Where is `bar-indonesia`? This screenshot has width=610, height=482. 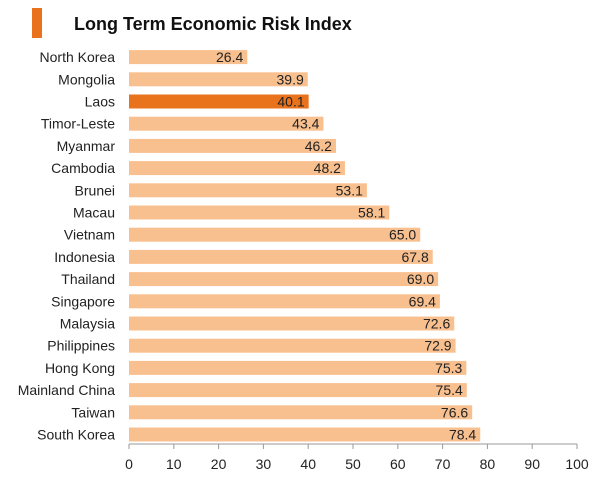
bar-indonesia is located at coordinates (281, 256).